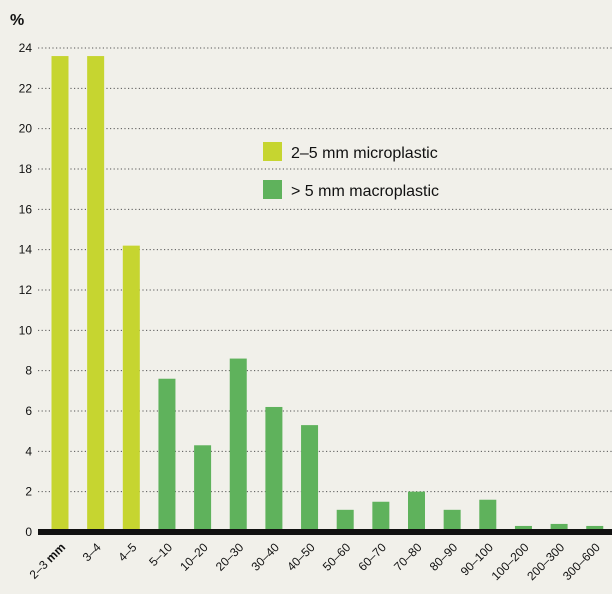 The height and width of the screenshot is (594, 612). Describe the element at coordinates (26, 88) in the screenshot. I see `y-tick-label: 22` at that location.